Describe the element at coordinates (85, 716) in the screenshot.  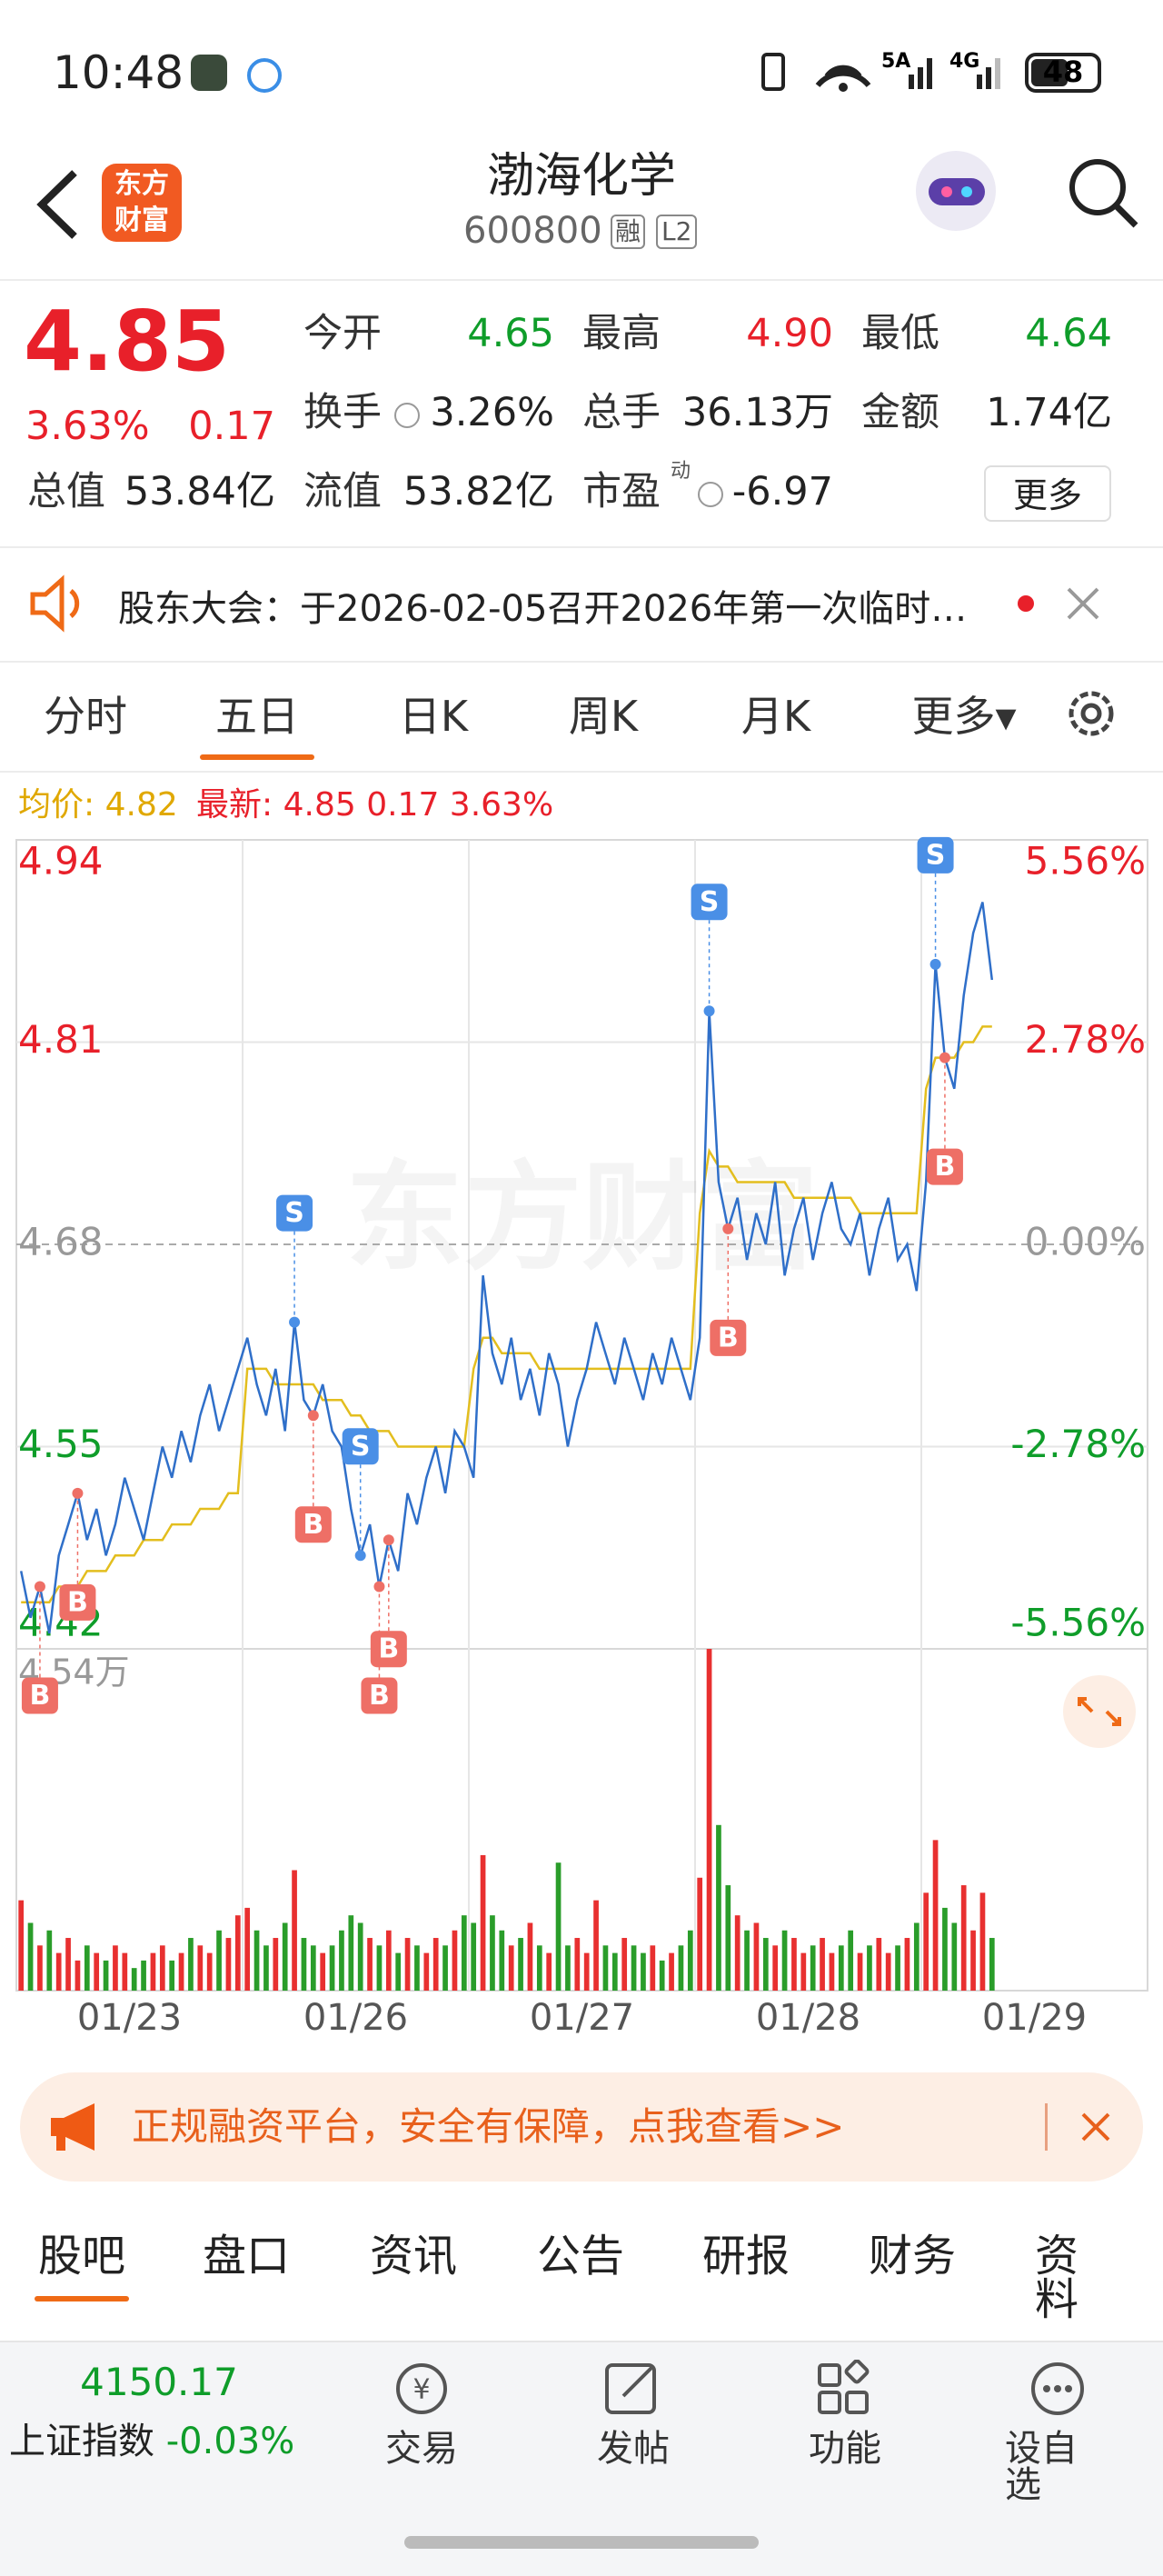
I see `chart-tab: 分时` at that location.